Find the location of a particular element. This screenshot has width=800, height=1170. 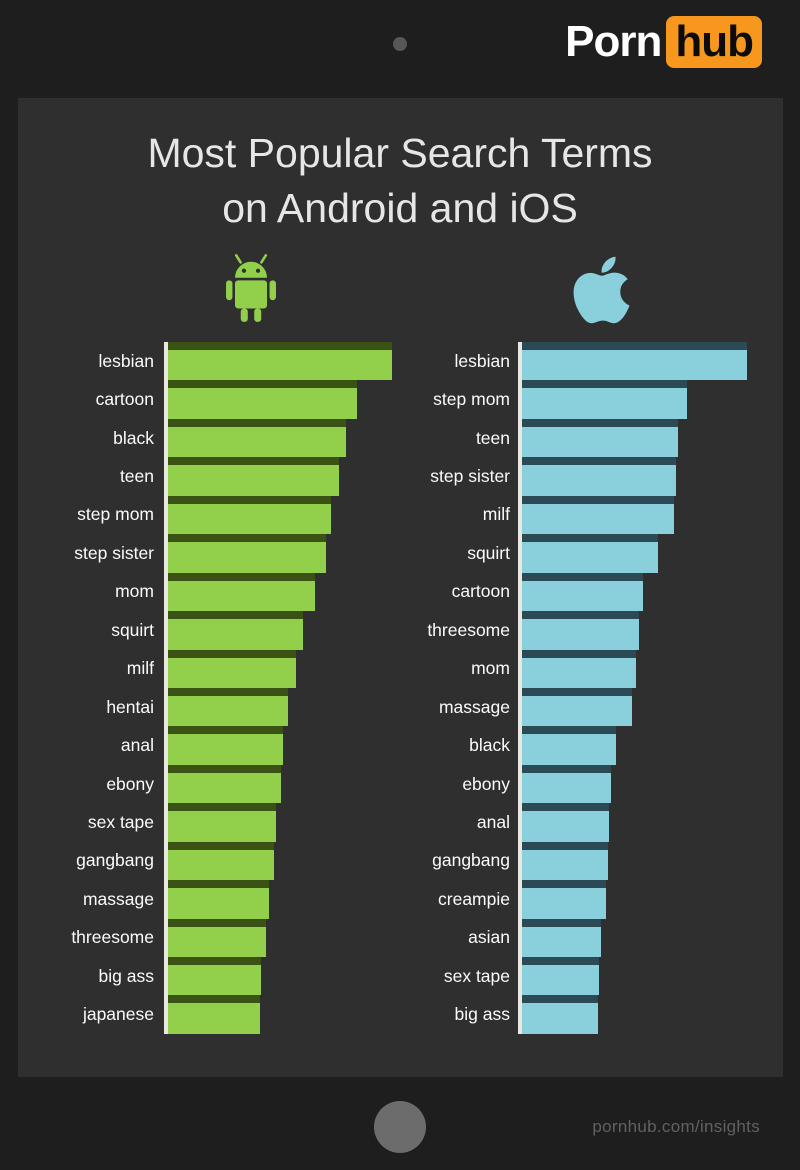

title-line-1: Most Popular Search Terms is located at coordinates (400, 153).